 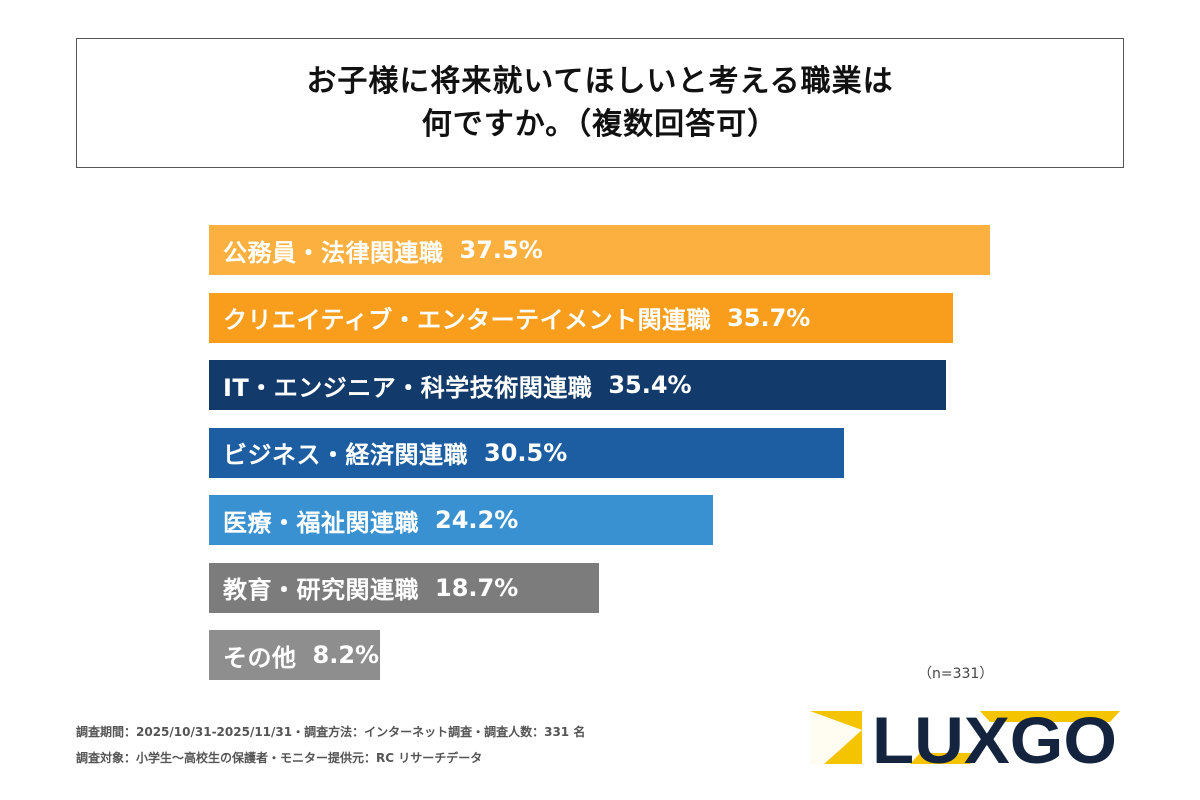 I want to click on bar-2: IT・エンジニア・科学技術関連職 35.4%, so click(x=578, y=385).